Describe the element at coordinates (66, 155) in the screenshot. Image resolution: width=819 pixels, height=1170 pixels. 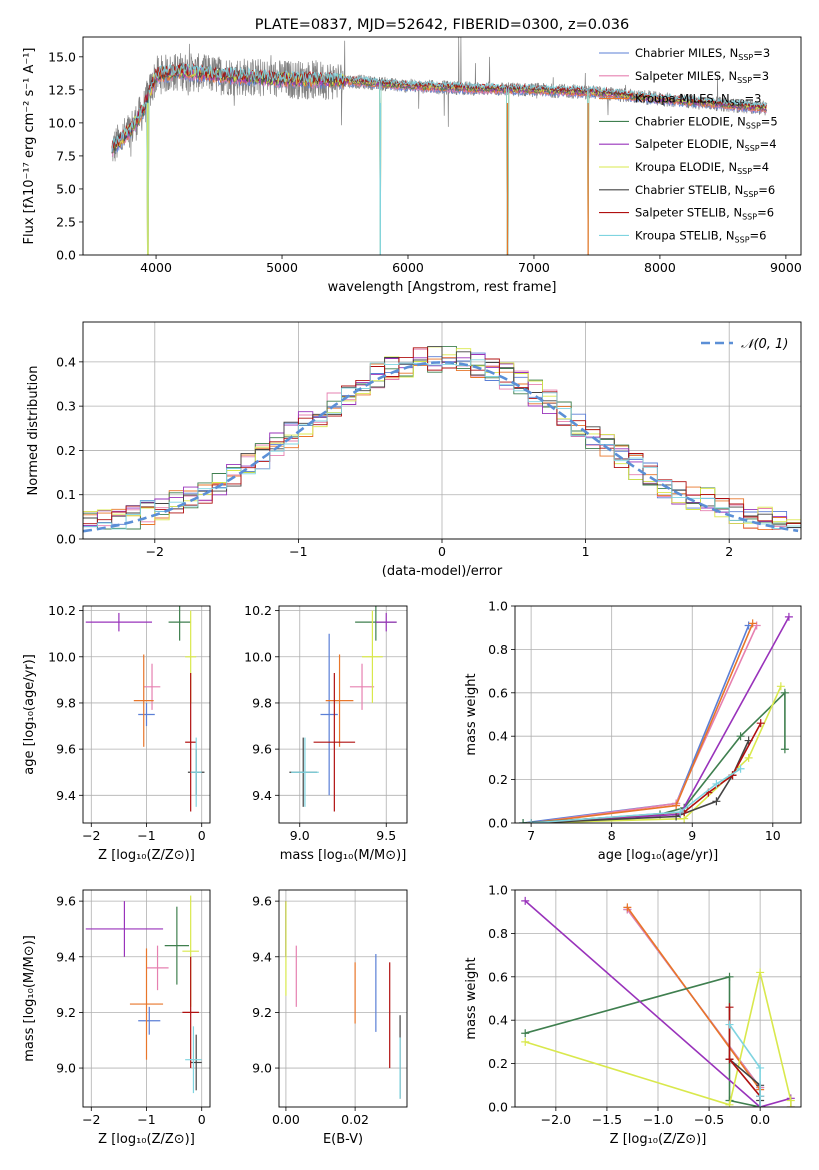
I see `y-tick-label: 7.5` at that location.